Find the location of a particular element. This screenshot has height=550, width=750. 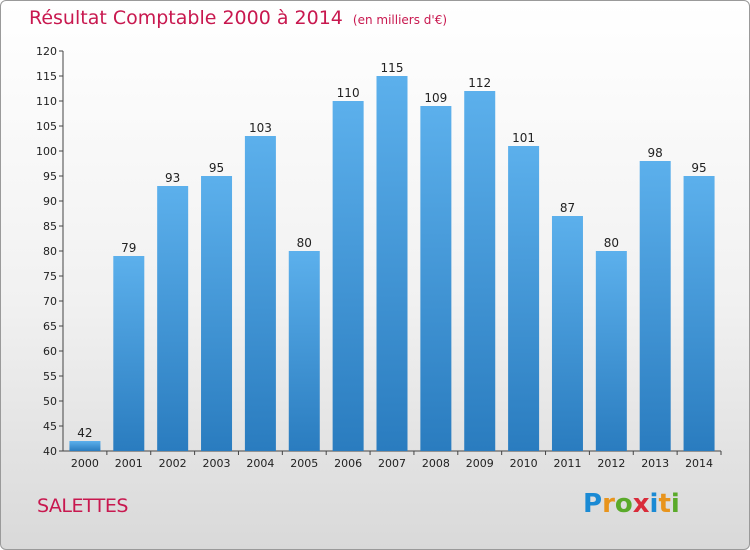

bar-value-label: 93 is located at coordinates (172, 178).